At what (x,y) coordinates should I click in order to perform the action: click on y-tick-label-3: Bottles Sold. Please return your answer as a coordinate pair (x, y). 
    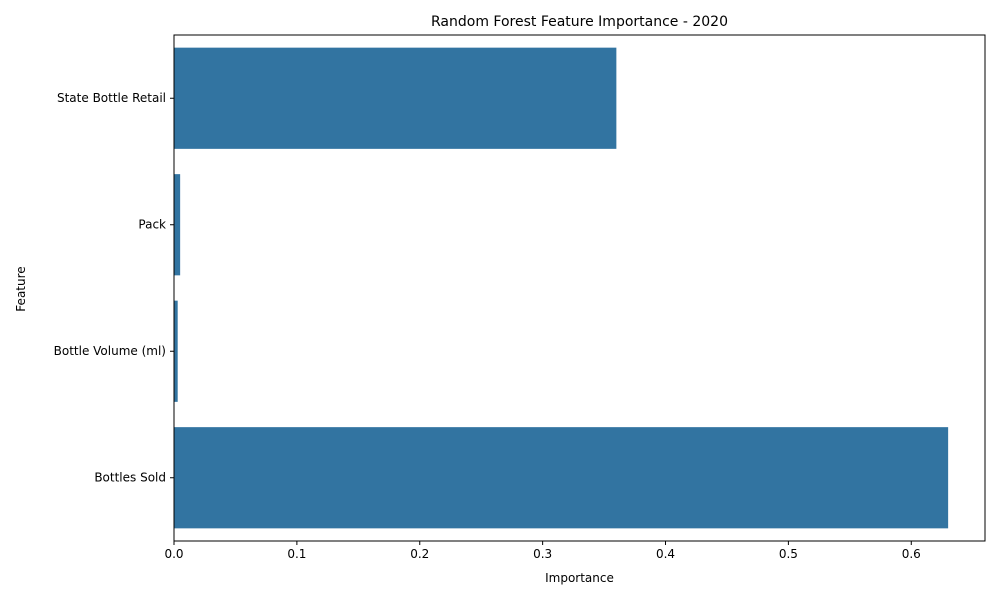
    Looking at the image, I should click on (130, 477).